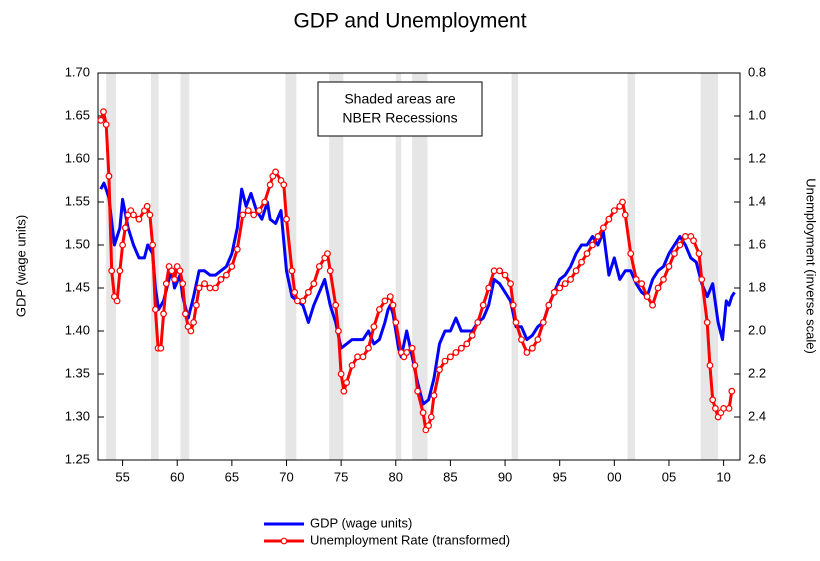 Image resolution: width=820 pixels, height=561 pixels. Describe the element at coordinates (559, 476) in the screenshot. I see `x-tick-label: 95` at that location.